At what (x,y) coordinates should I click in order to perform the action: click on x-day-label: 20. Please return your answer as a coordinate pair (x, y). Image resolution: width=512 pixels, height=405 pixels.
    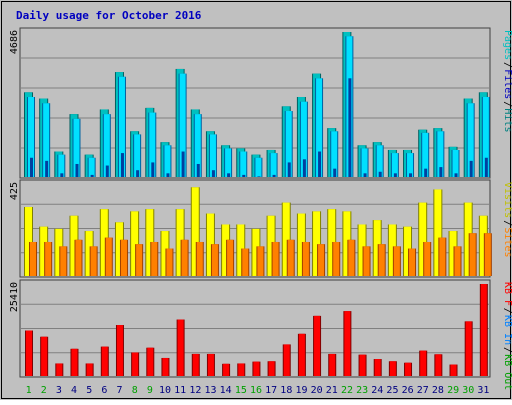
    Looking at the image, I should click on (317, 390).